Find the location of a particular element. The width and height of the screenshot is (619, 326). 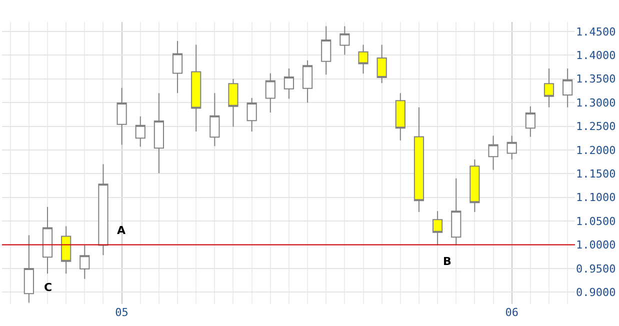

y-tick-label: 1.4500 is located at coordinates (596, 31).